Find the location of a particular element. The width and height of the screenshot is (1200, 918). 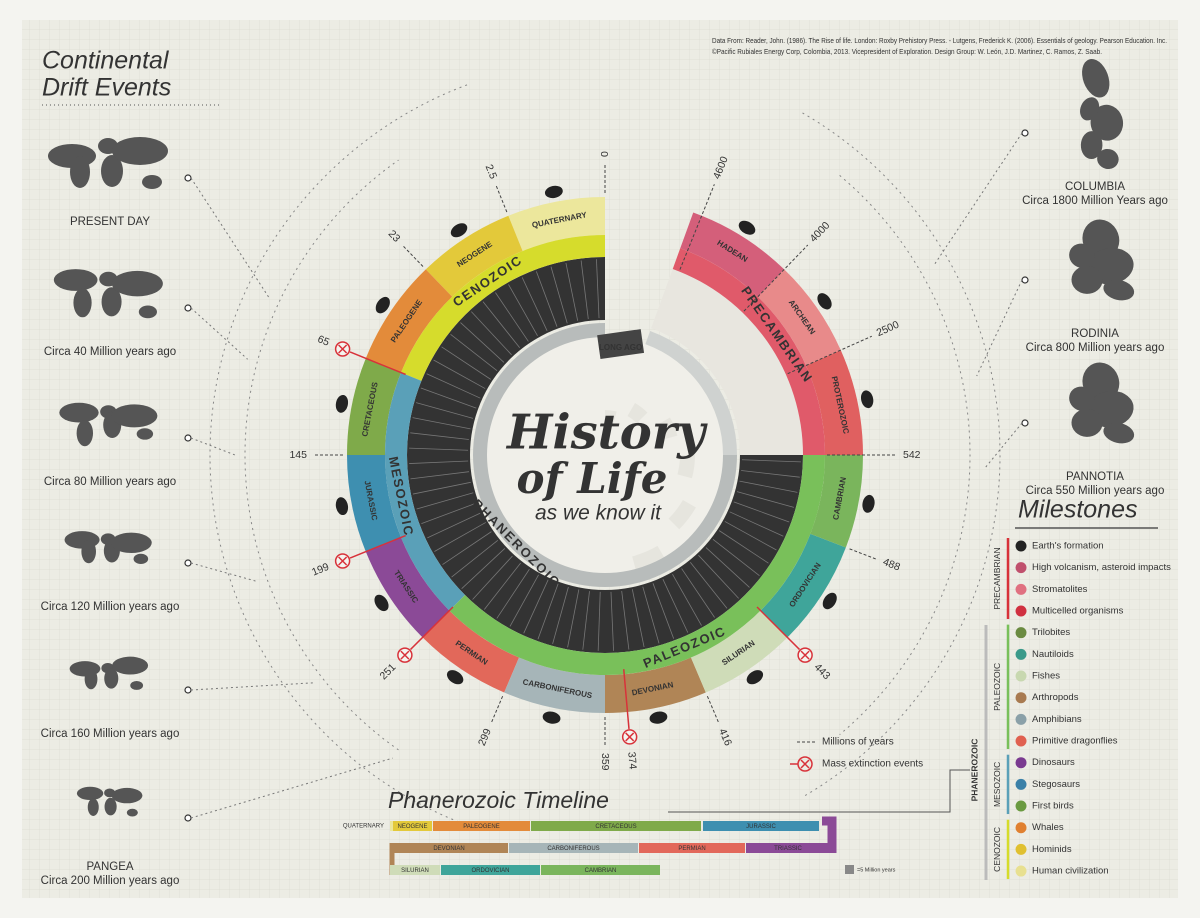

map-label: COLUMBIA is located at coordinates (1095, 187).